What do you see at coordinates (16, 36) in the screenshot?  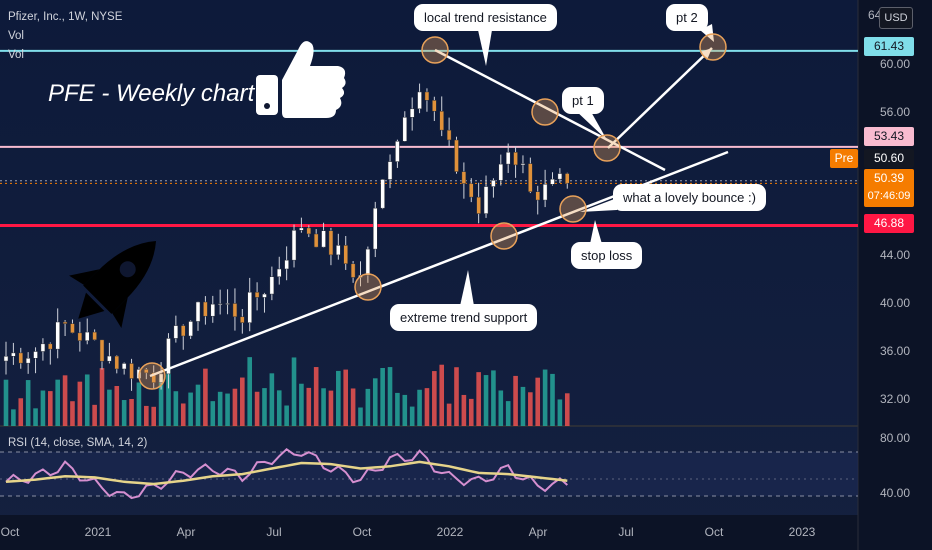 I see `volume-label-1: Vol` at bounding box center [16, 36].